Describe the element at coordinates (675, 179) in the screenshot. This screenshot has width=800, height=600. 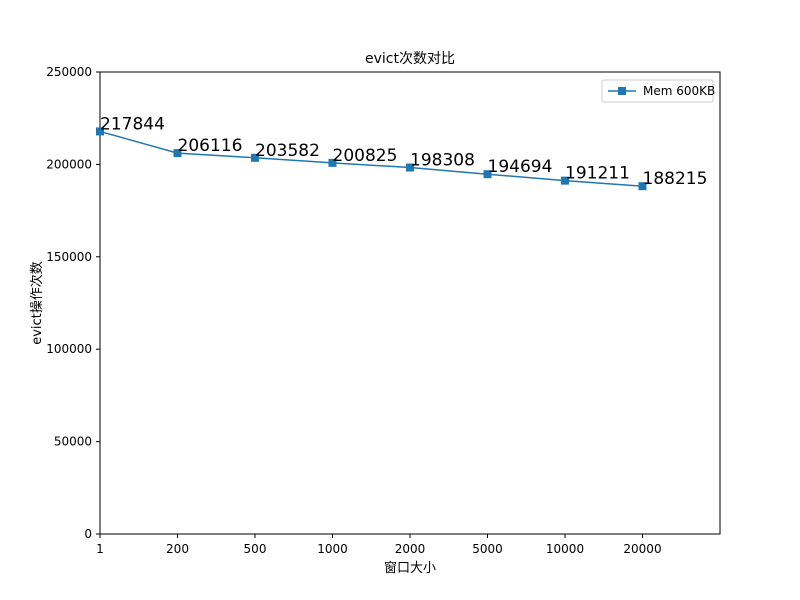
I see `data-label: 188215` at that location.